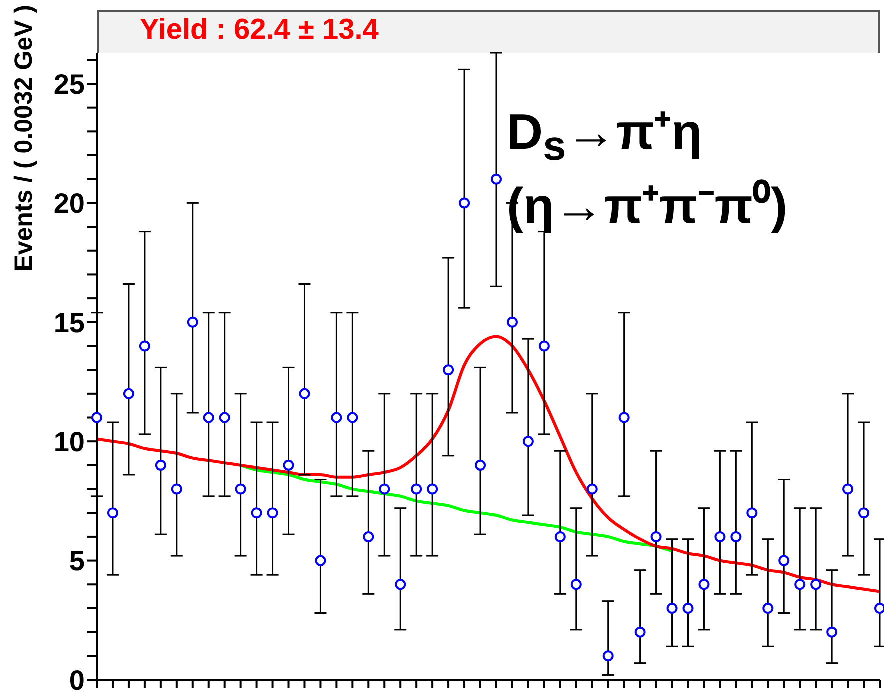  Describe the element at coordinates (69, 84) in the screenshot. I see `y-tick-label: 25` at that location.